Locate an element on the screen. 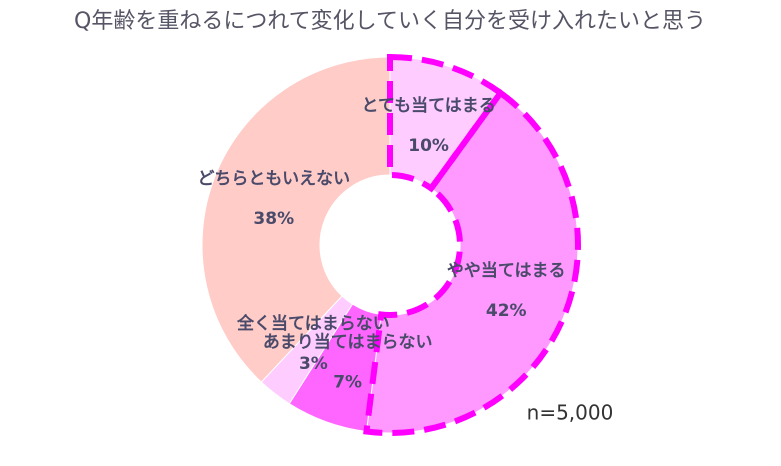 The width and height of the screenshot is (781, 466). chart-title: Q年齢を重ねるにつれて変化していく自分を受け入れたいと思う is located at coordinates (390, 21).